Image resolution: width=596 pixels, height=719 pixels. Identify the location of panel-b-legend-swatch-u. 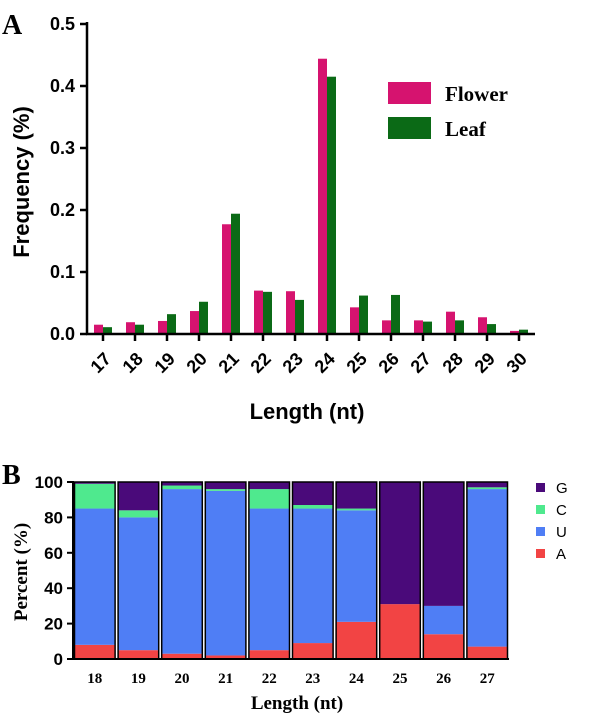
(540, 531).